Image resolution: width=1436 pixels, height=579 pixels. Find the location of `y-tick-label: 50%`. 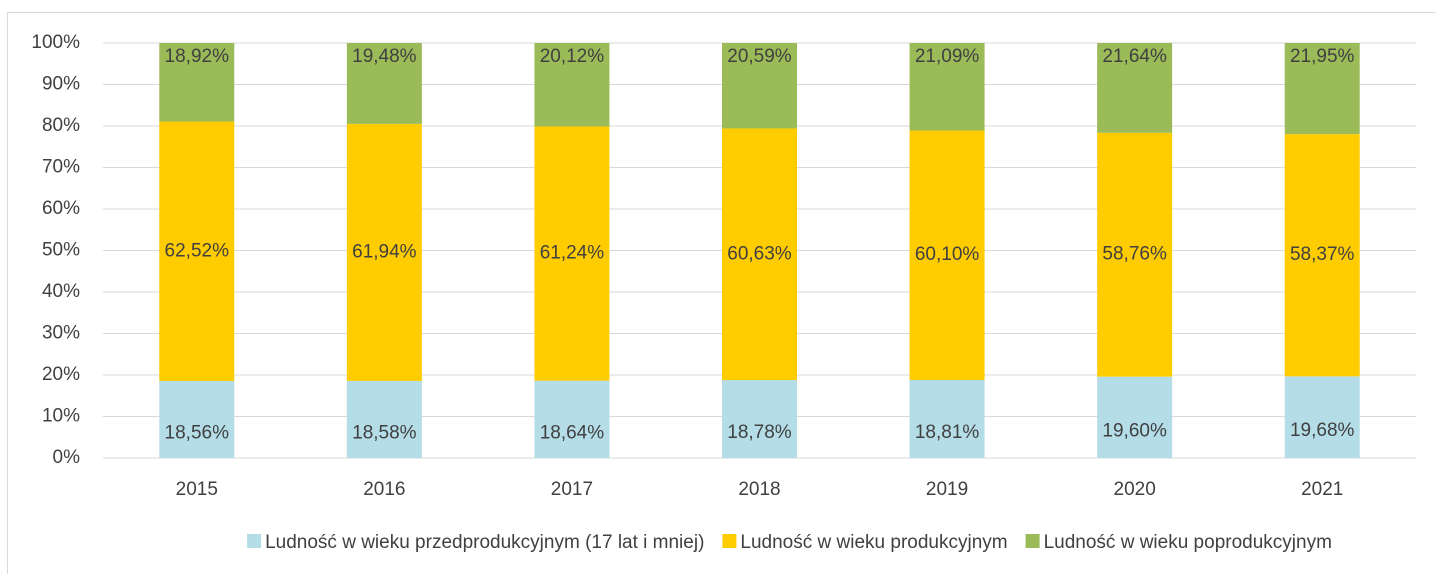

y-tick-label: 50% is located at coordinates (61, 250).